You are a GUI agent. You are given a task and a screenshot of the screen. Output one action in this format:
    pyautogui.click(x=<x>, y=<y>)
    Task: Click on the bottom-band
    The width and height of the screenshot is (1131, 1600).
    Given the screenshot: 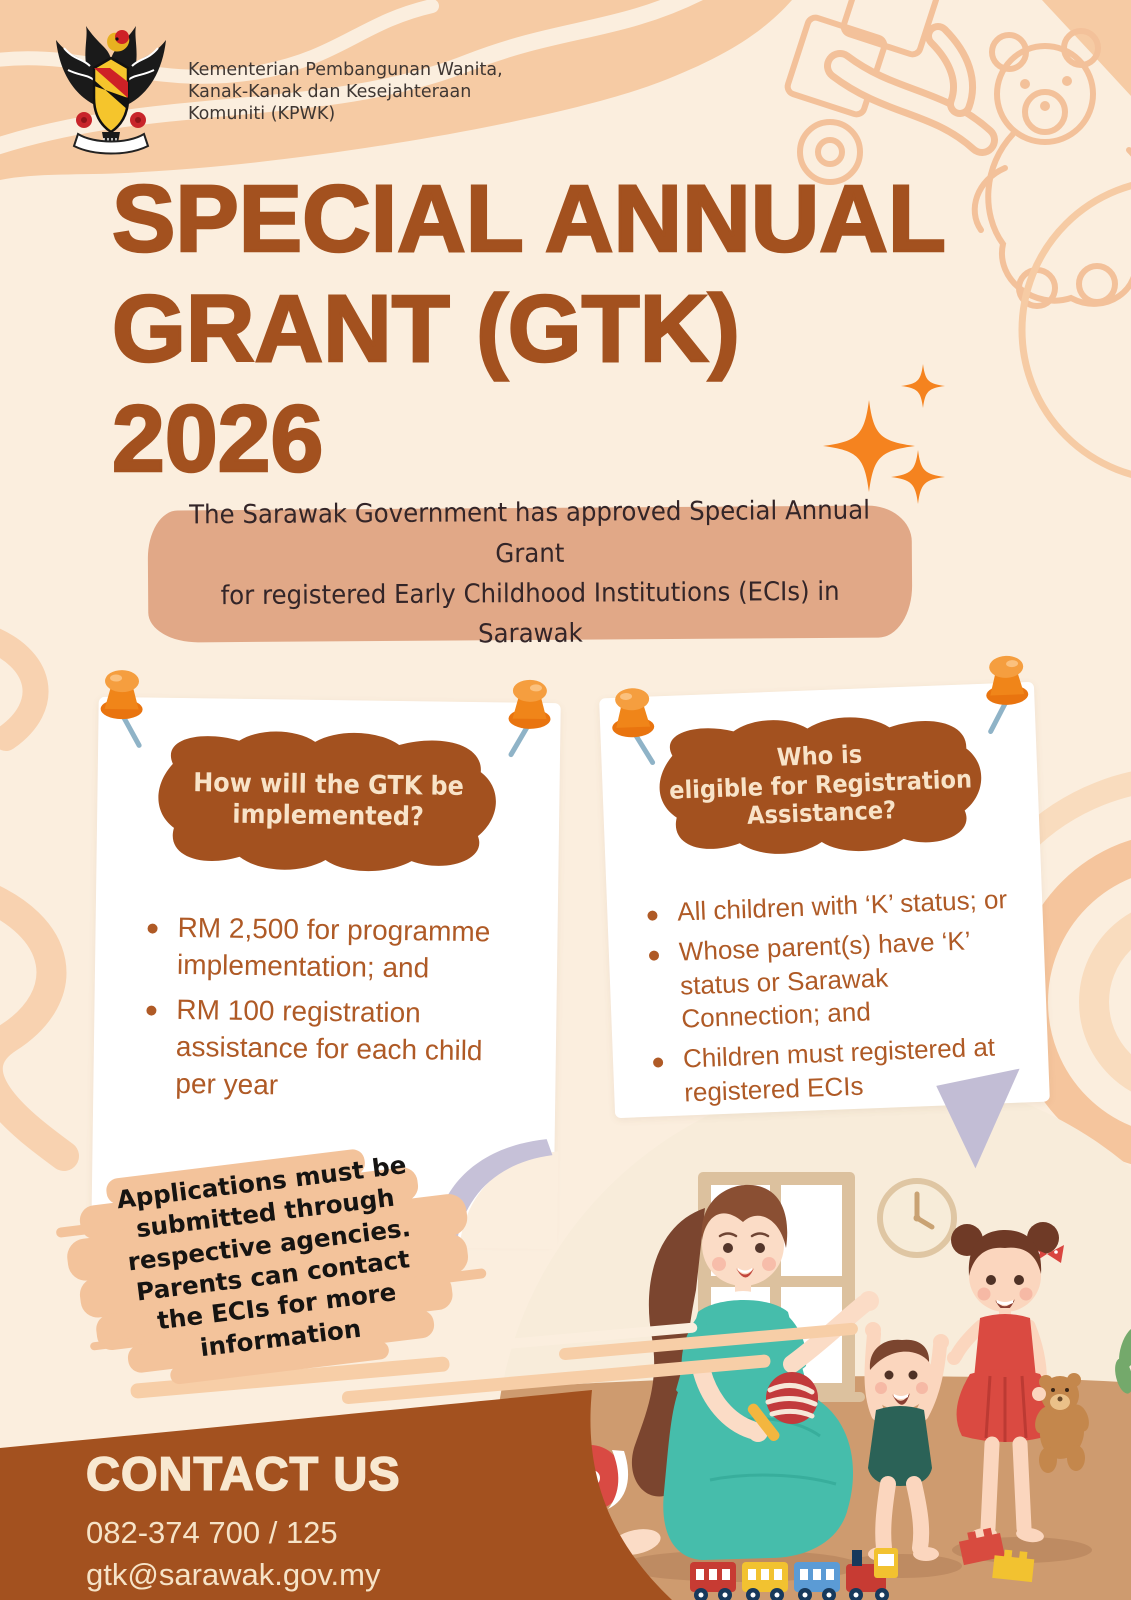 What is the action you would take?
    pyautogui.click(x=429, y=1461)
    